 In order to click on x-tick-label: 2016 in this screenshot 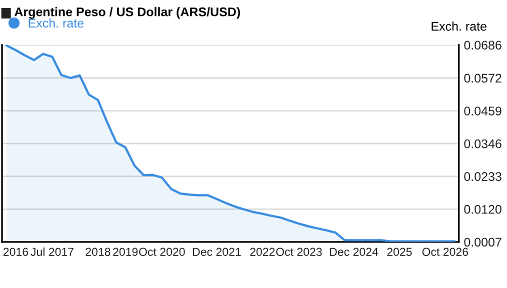, I will do `click(15, 252)`.